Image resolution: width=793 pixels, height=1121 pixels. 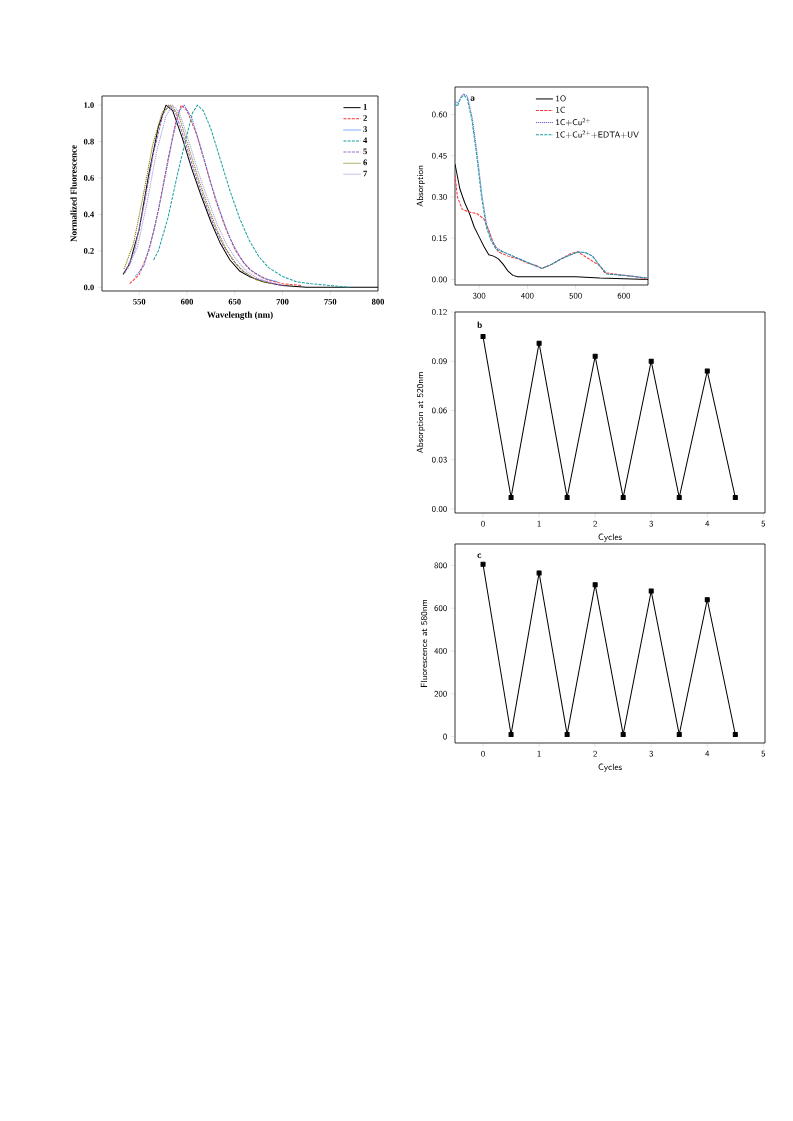 I want to click on y-tick-label: 0.15, so click(x=439, y=238).